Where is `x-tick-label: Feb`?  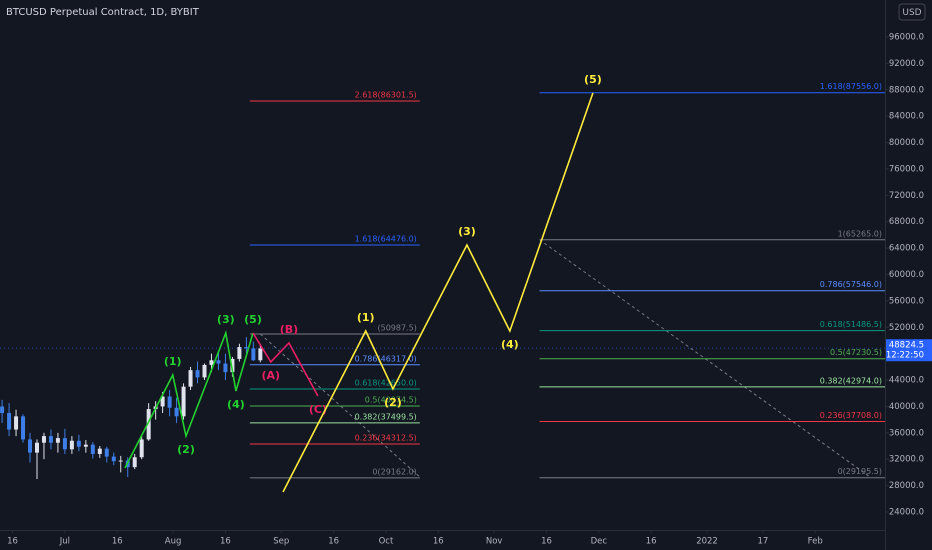 x-tick-label: Feb is located at coordinates (815, 542).